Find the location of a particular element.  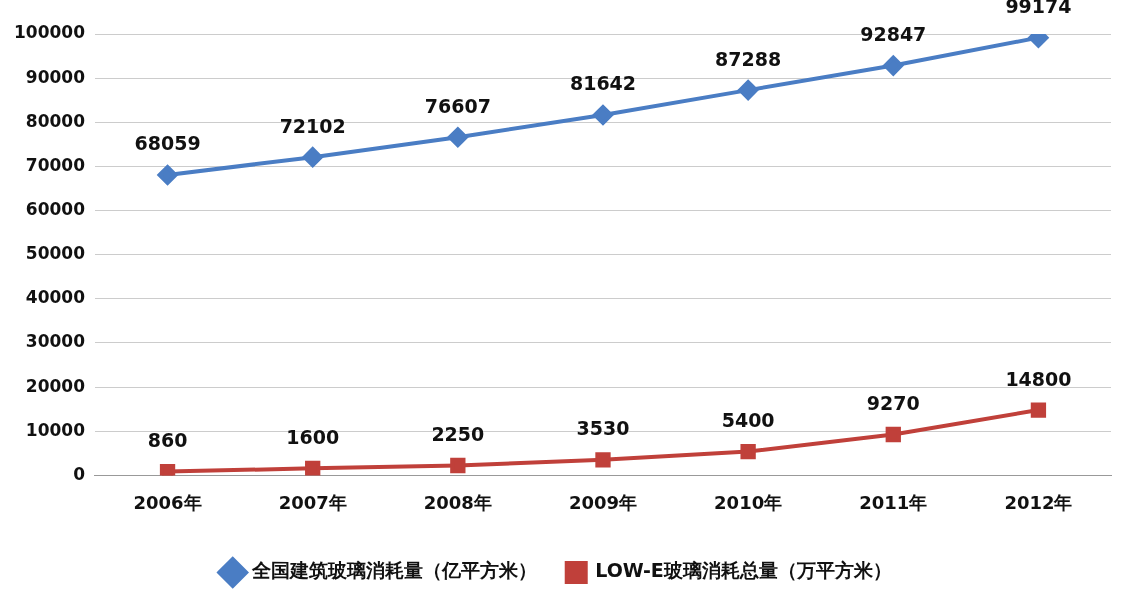

y-tick-label: 100000 is located at coordinates (49, 32).